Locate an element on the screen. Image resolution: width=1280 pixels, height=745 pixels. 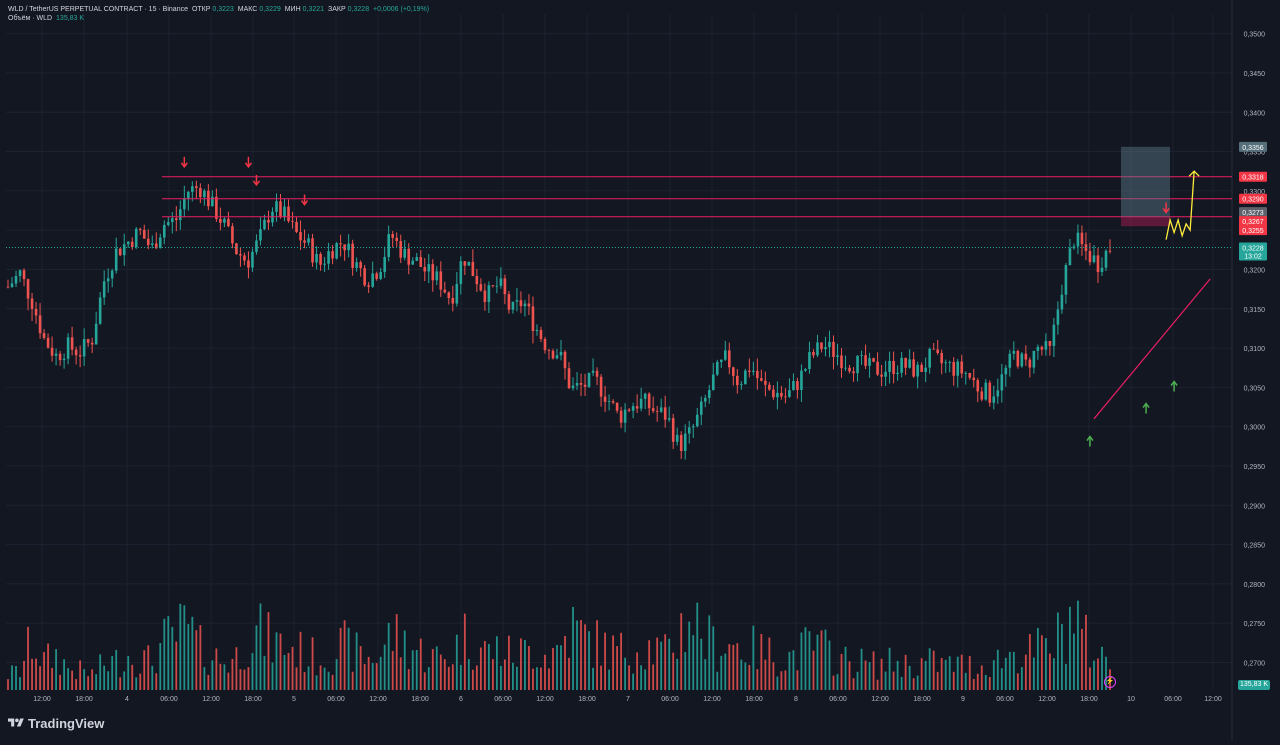
y-tick-label: 0,2800 is located at coordinates (1255, 585).